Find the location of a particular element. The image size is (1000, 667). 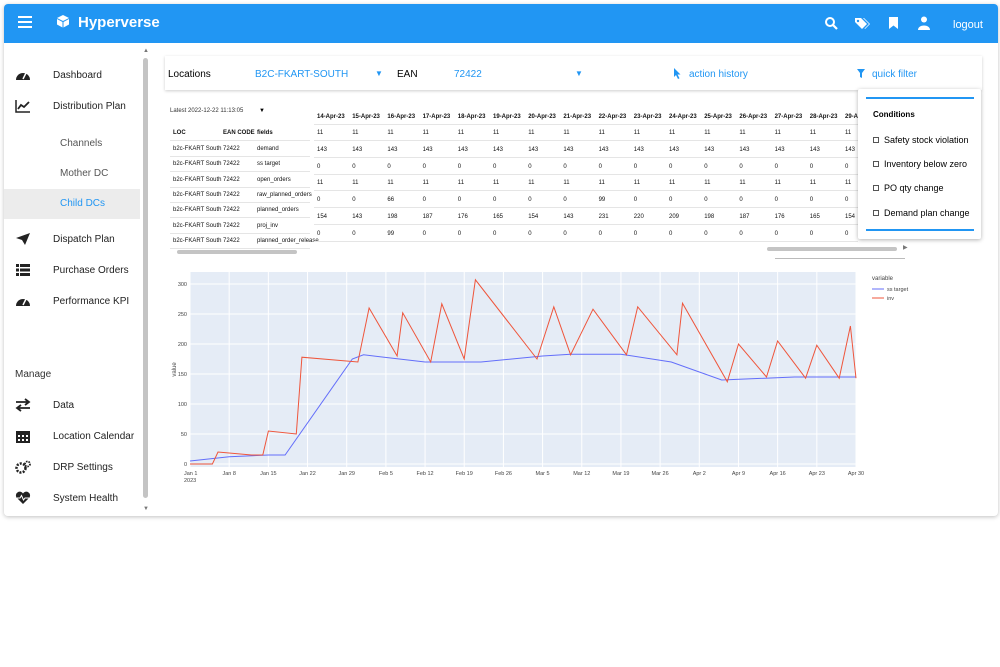

table-scrollbar-left is located at coordinates (237, 252).